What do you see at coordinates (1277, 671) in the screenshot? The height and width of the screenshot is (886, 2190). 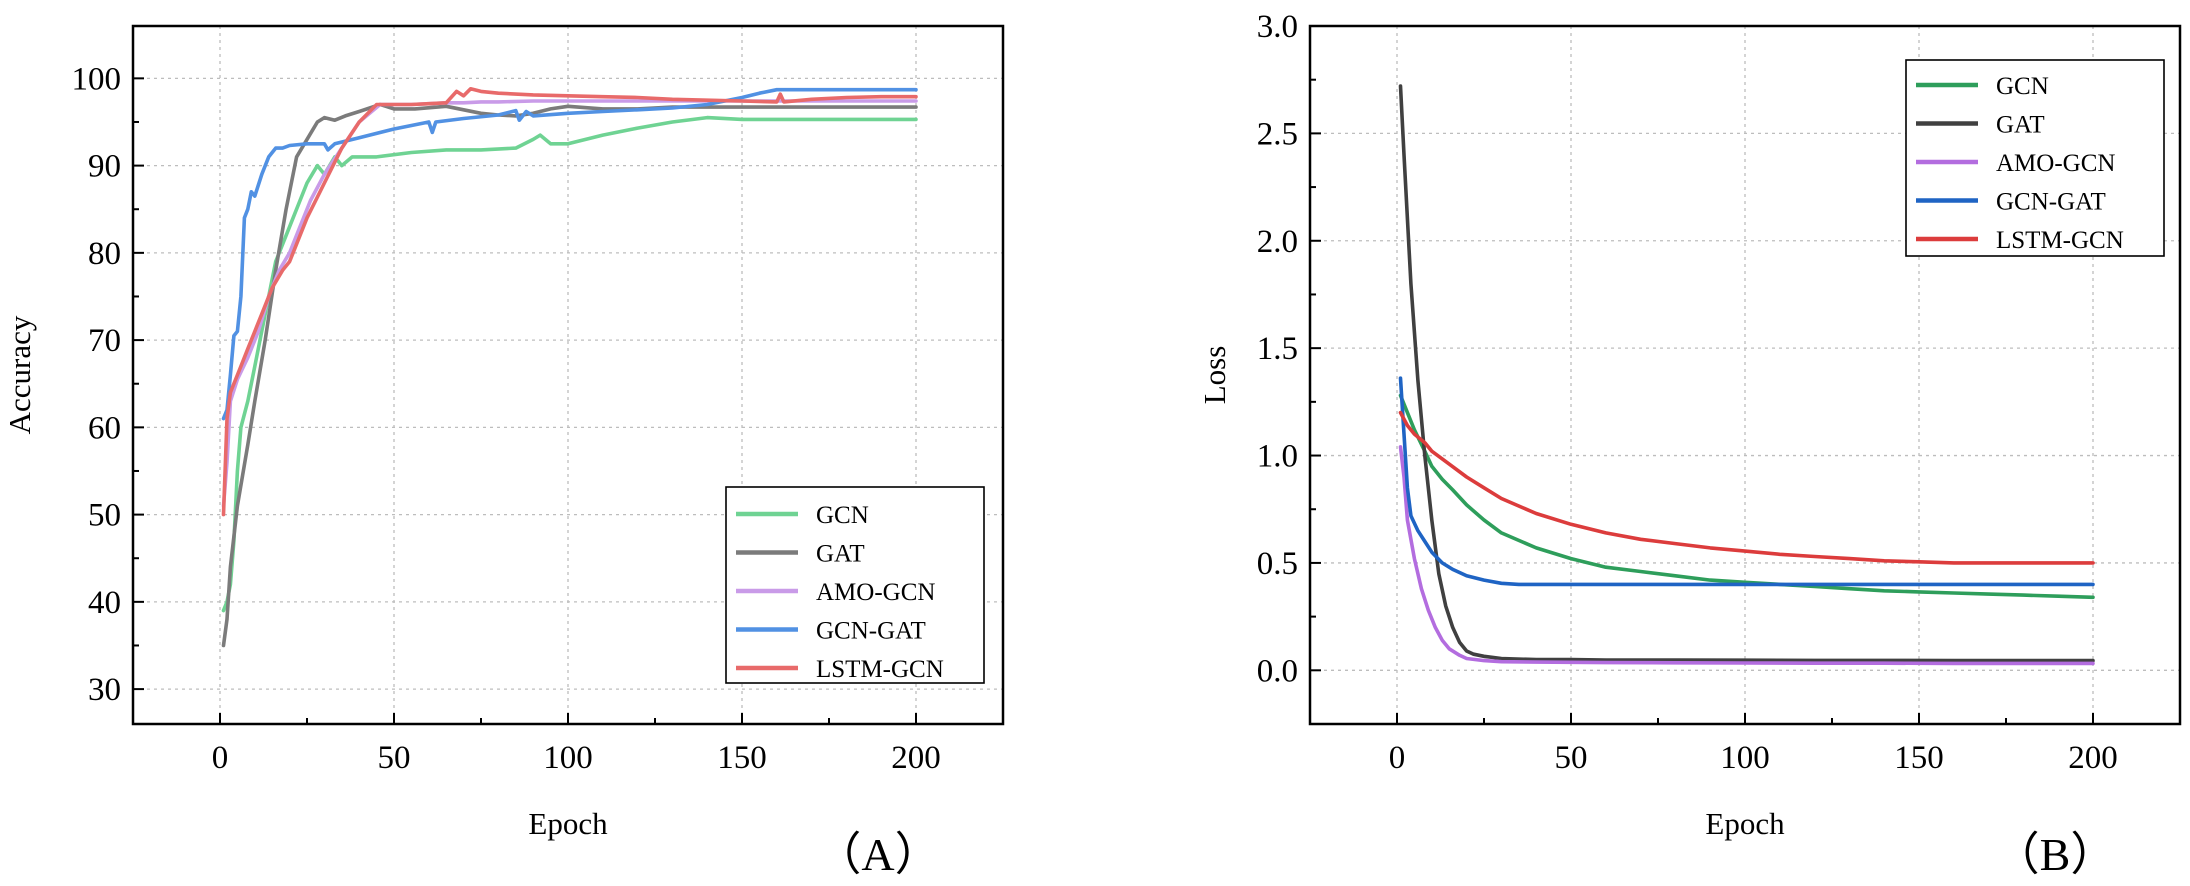 I see `y-tick-label: 0.0` at bounding box center [1277, 671].